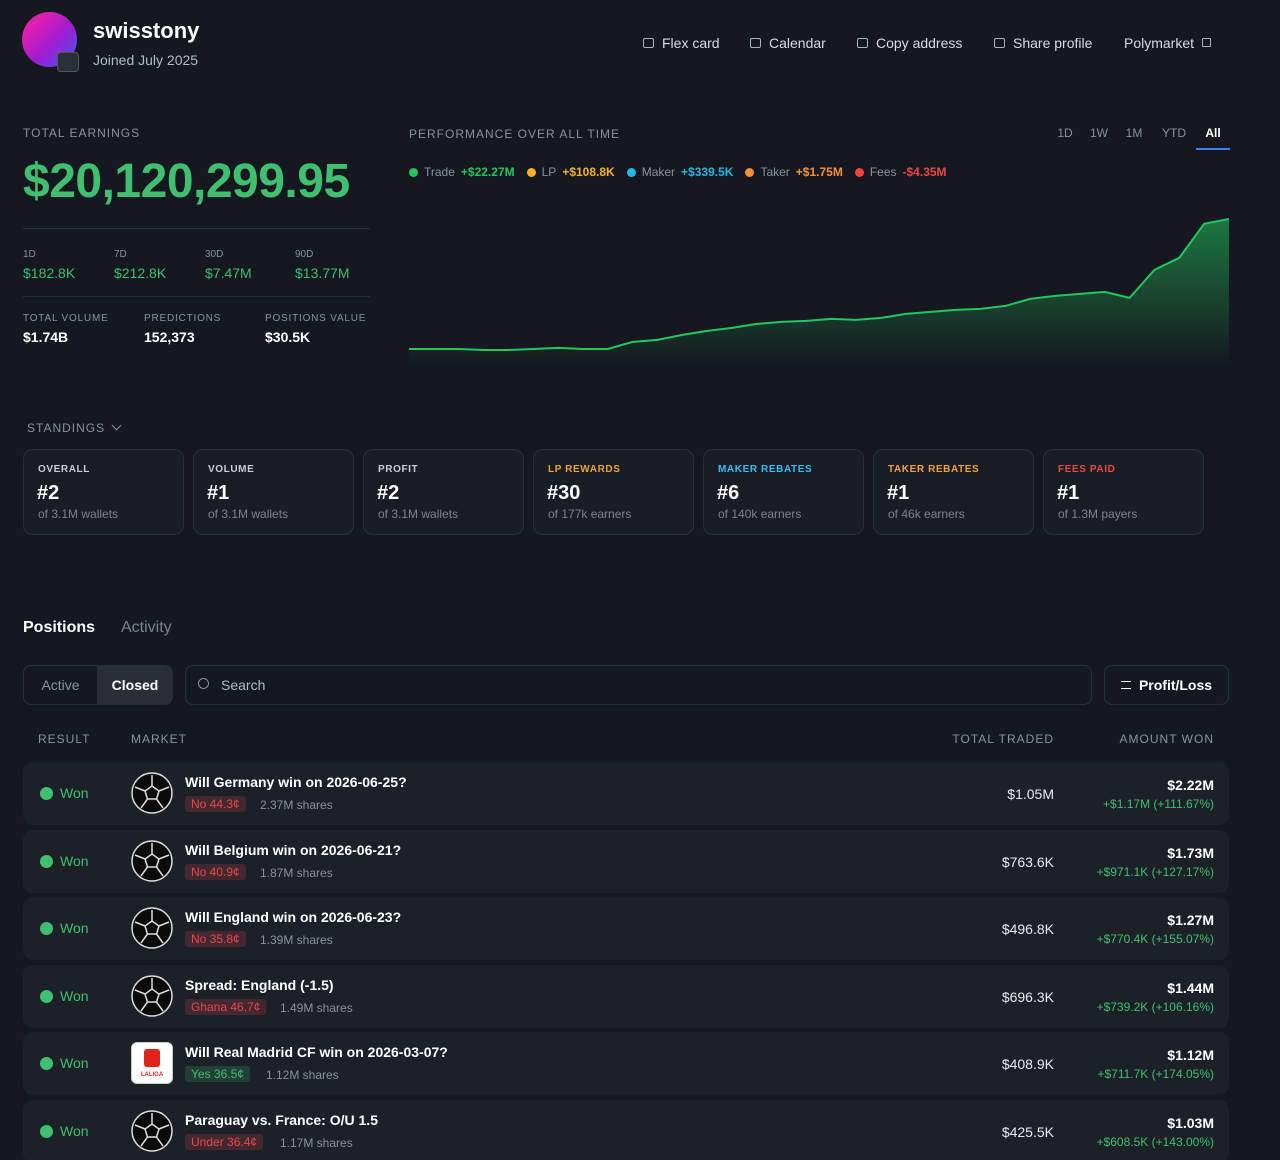 This screenshot has width=1280, height=1160. I want to click on amount-won: $2.22M, so click(1190, 785).